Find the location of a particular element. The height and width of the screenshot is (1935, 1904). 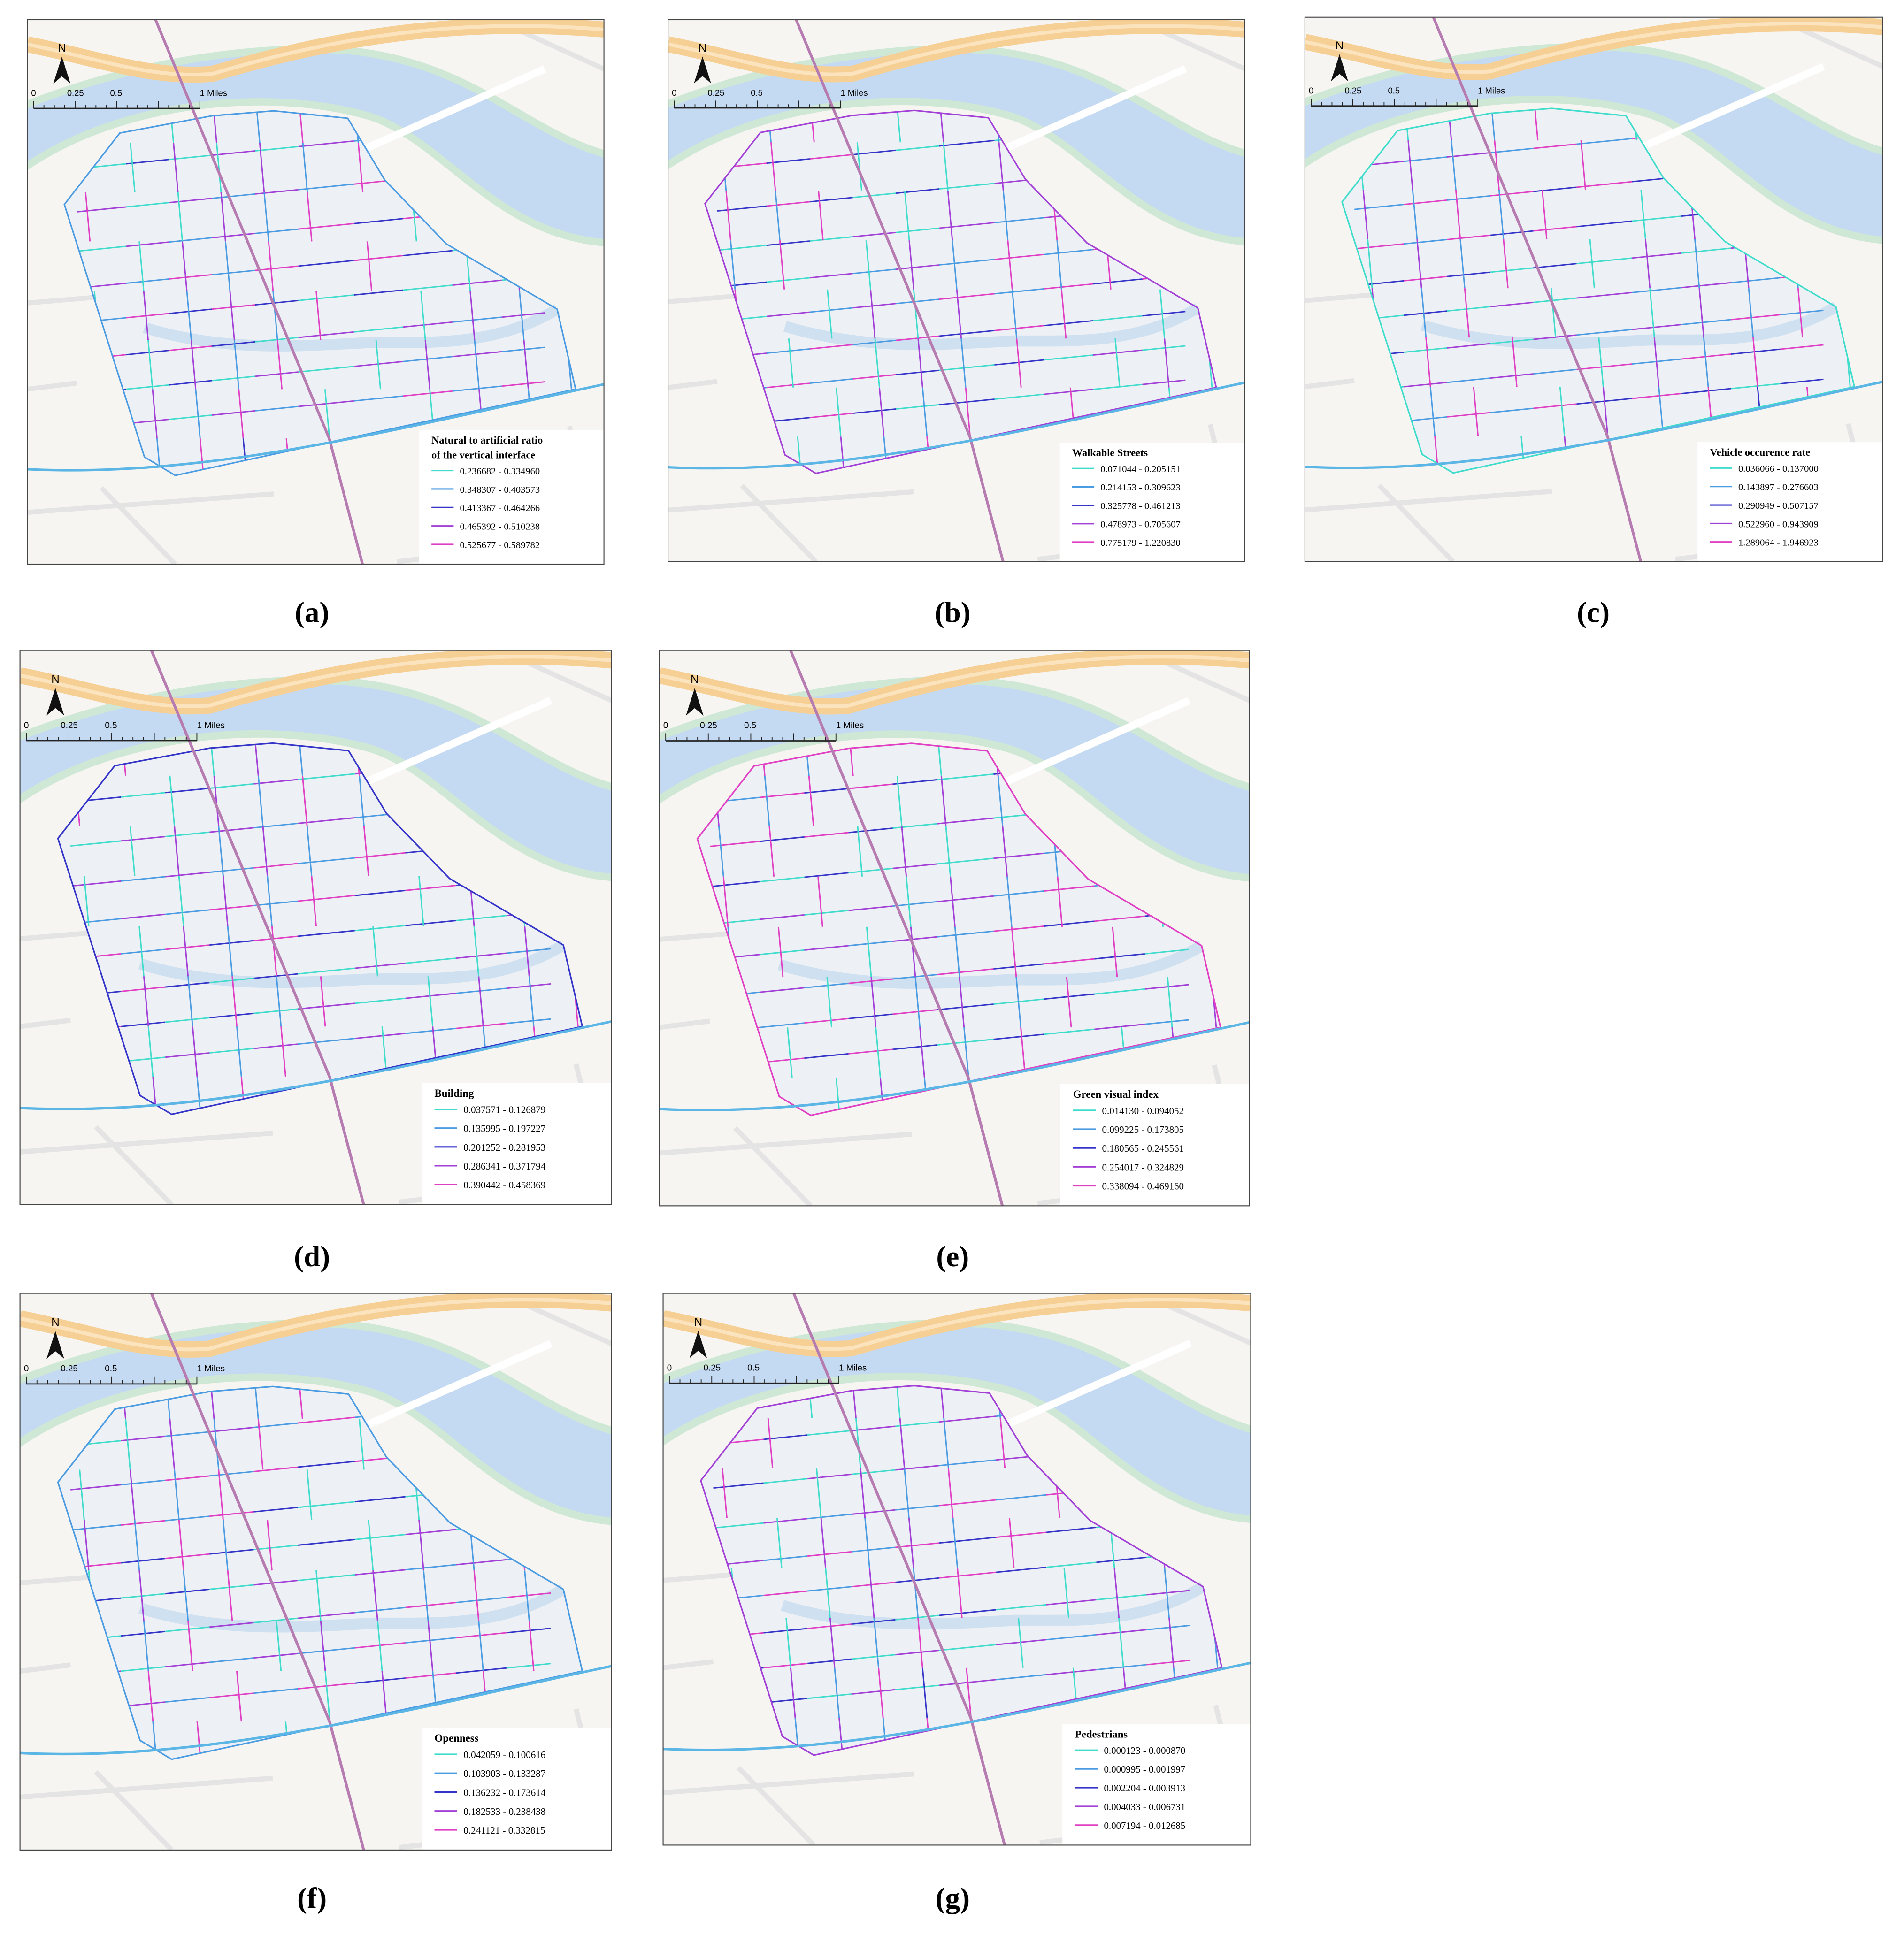

district is located at coordinates (320, 294).